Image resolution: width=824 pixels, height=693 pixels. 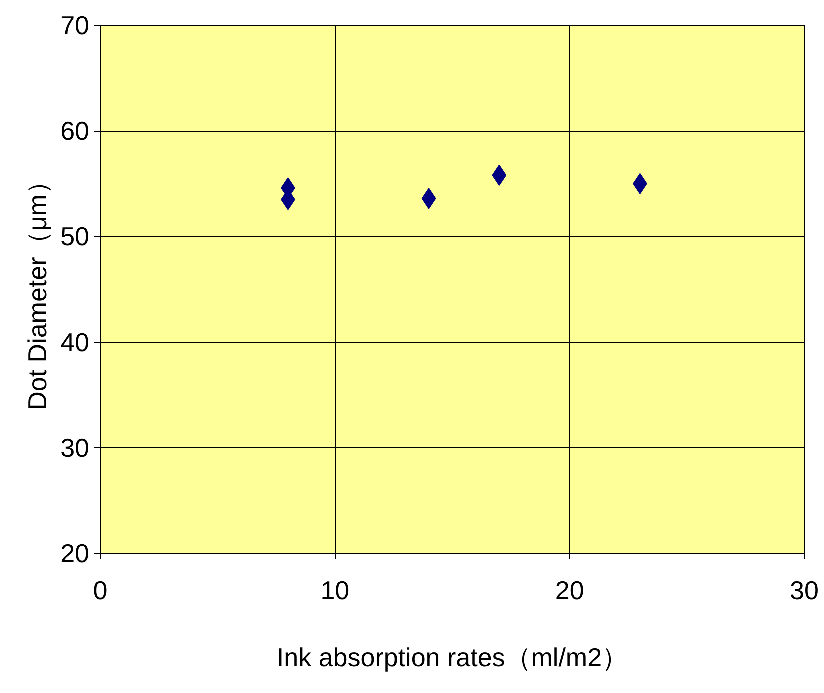 I want to click on x-axis-title: Ink absorption rates（ml/m2）, so click(x=452, y=657).